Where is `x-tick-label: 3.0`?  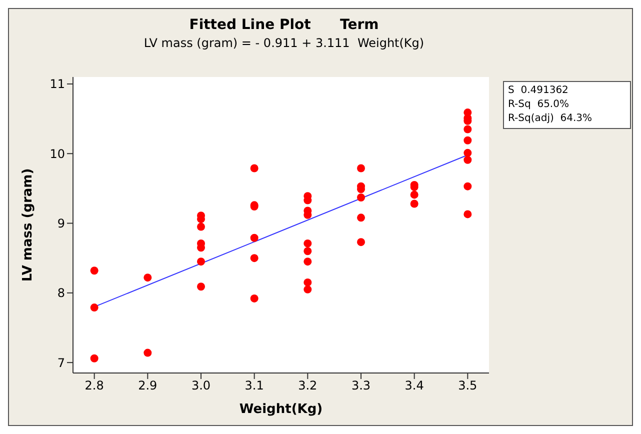
x-tick-label: 3.0 is located at coordinates (201, 385).